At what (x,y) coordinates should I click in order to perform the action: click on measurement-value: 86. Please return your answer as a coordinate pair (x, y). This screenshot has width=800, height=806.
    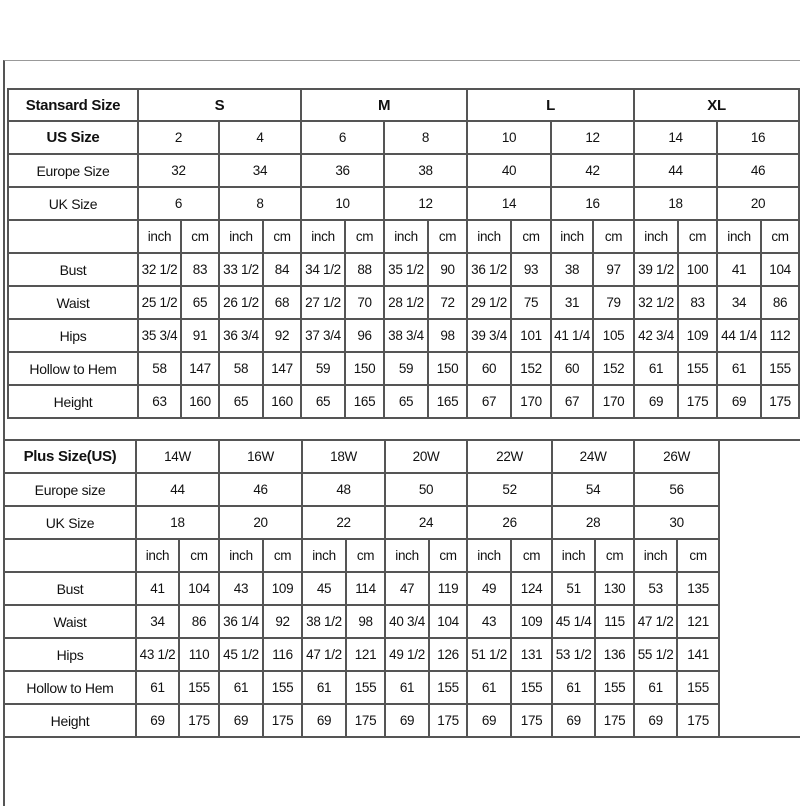
    Looking at the image, I should click on (780, 302).